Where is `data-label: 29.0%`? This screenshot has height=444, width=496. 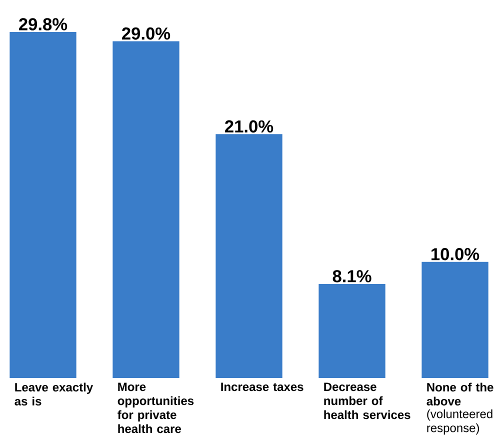
data-label: 29.0% is located at coordinates (146, 33).